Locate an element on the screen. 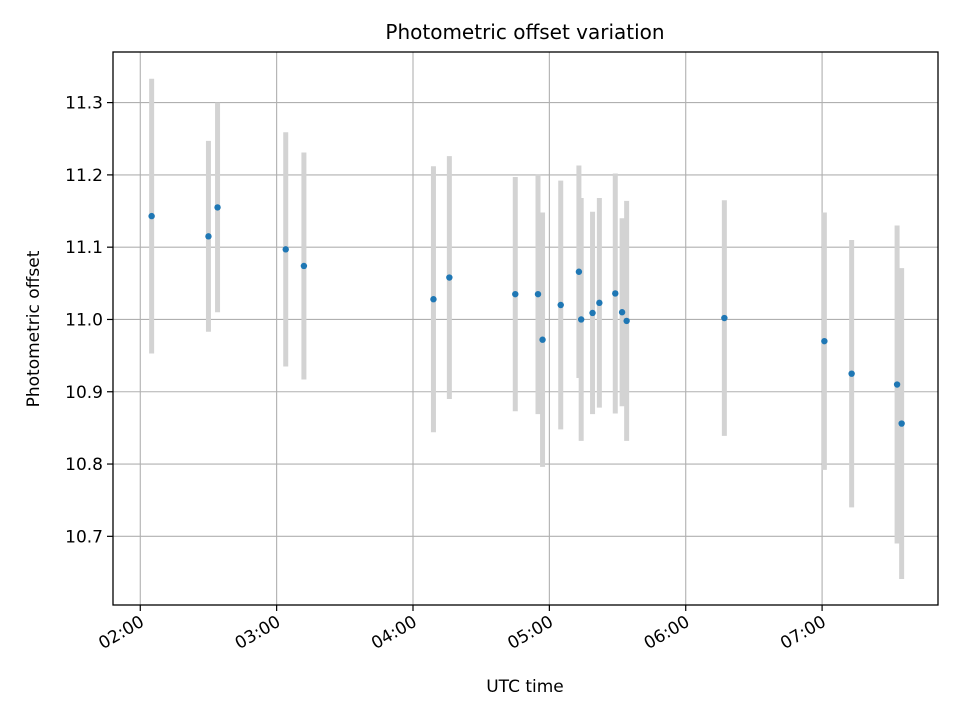  y-tick-label: 11.3 is located at coordinates (84, 104).